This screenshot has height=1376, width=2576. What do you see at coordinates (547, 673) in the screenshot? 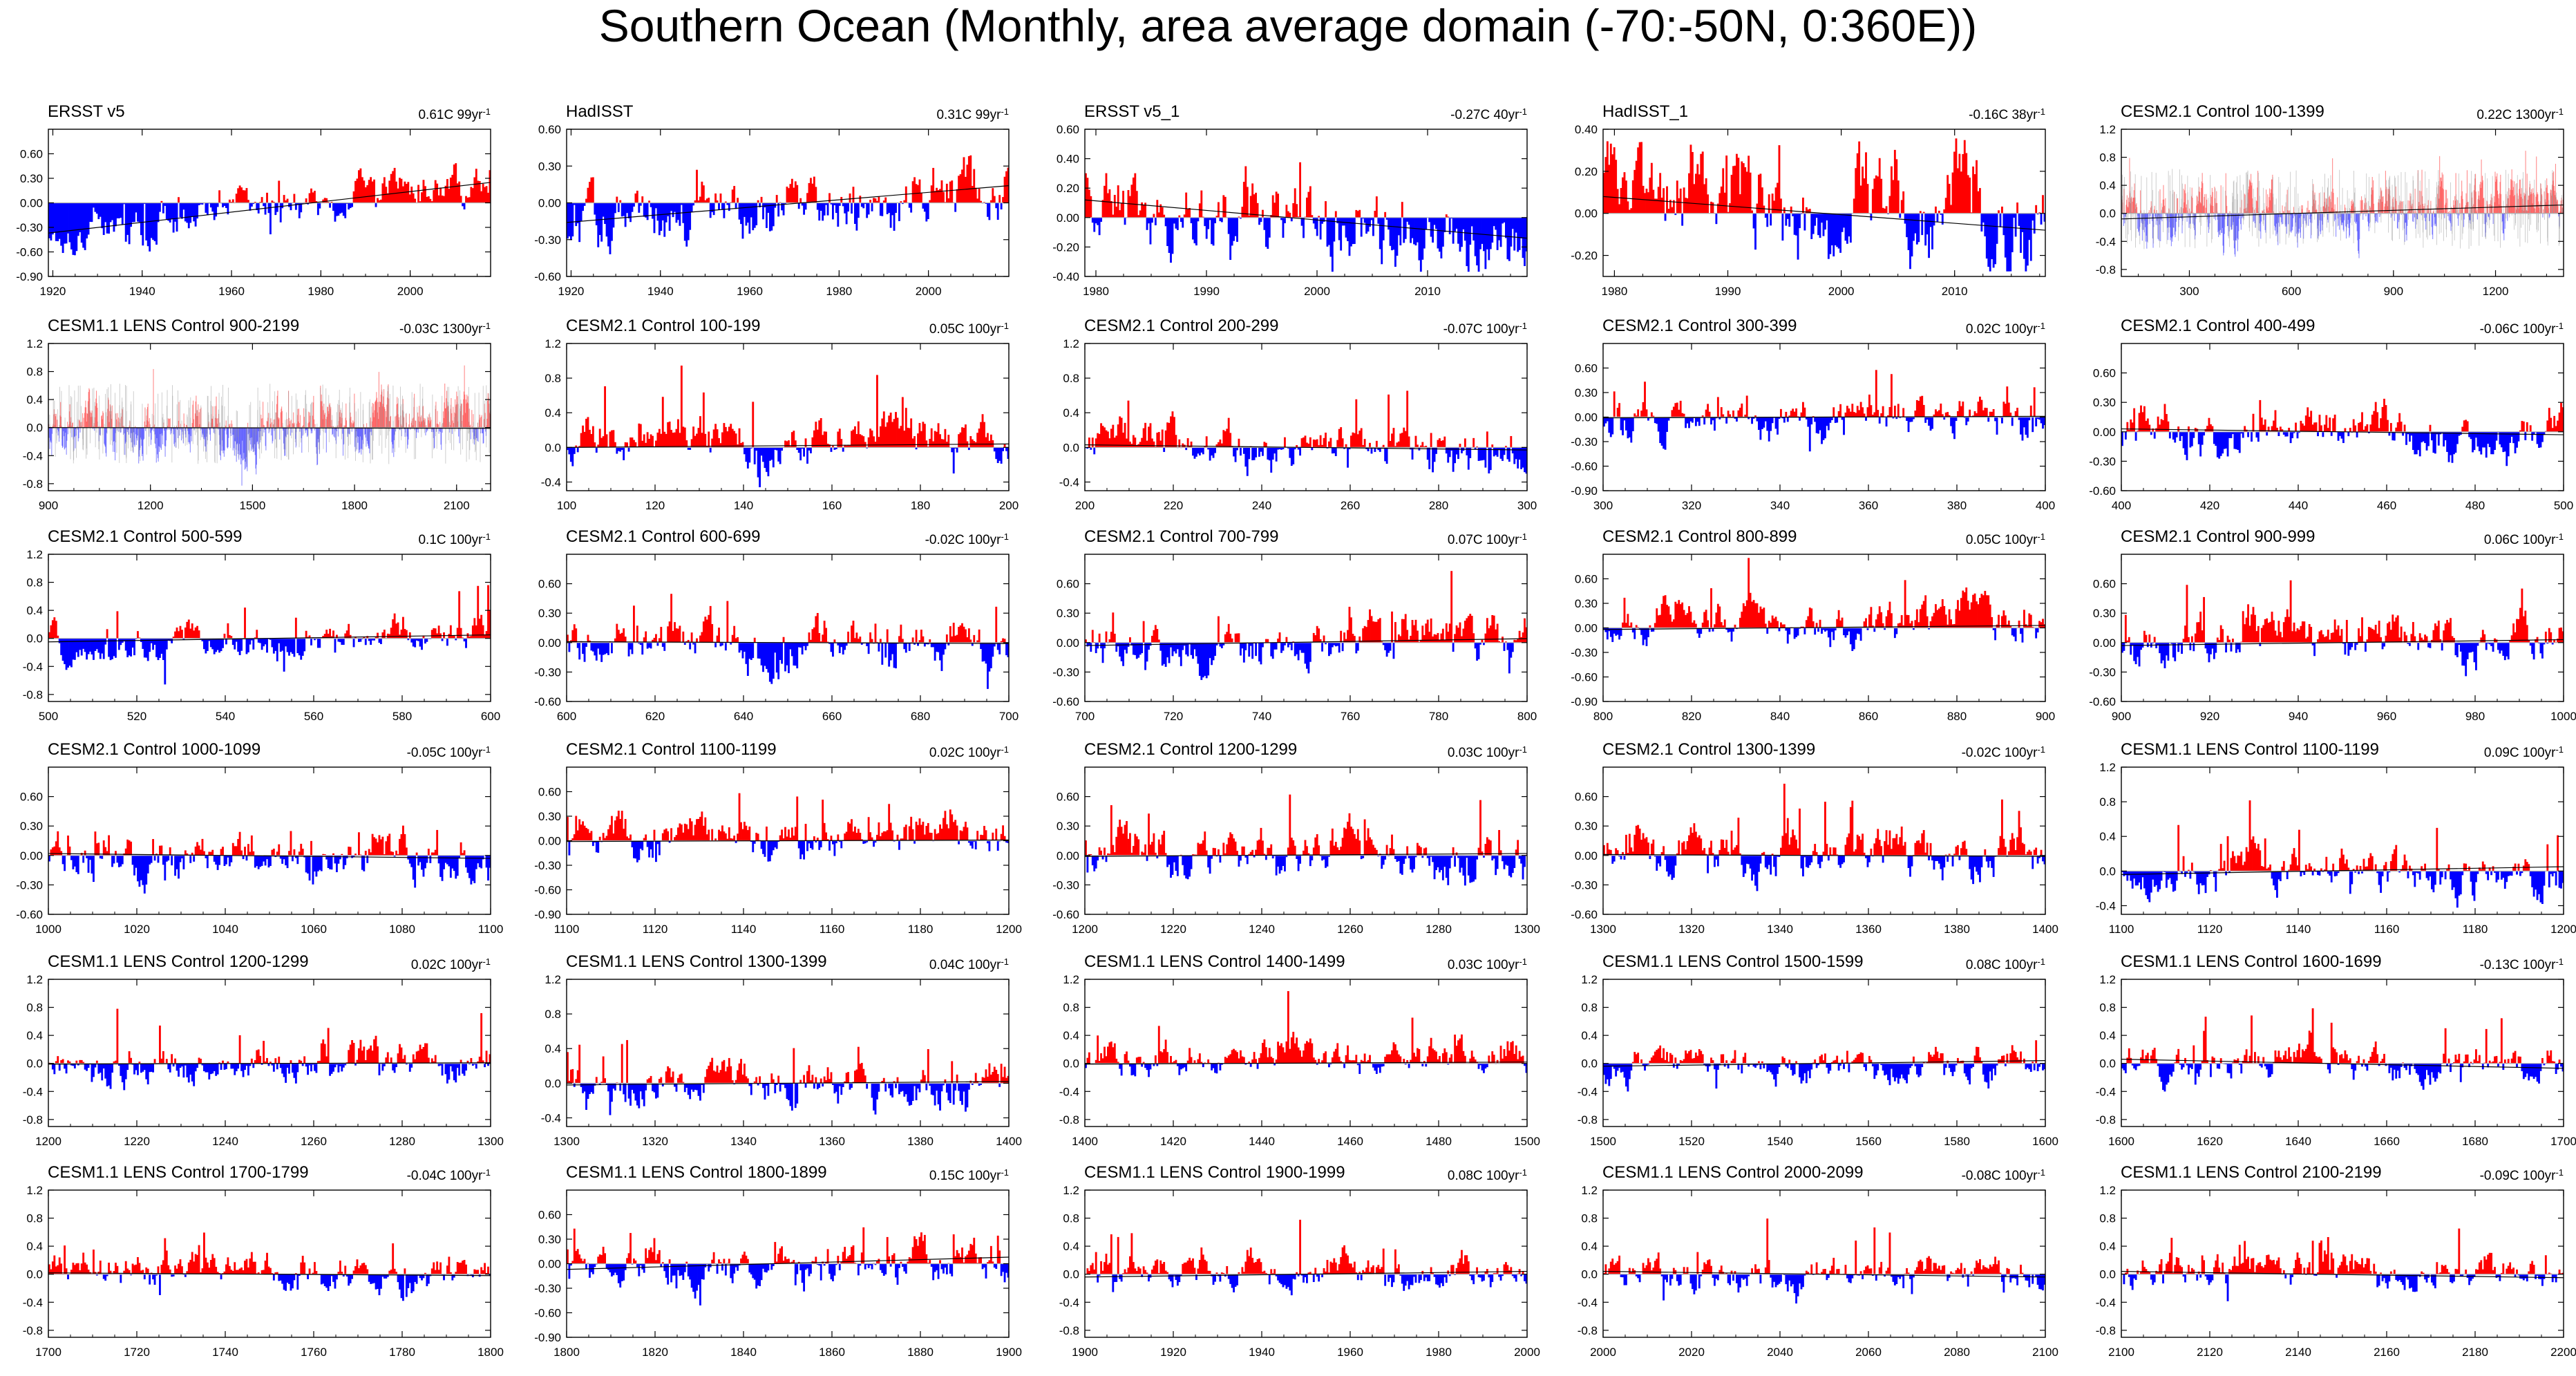
I see `y-tick-label: -0.30` at bounding box center [547, 673].